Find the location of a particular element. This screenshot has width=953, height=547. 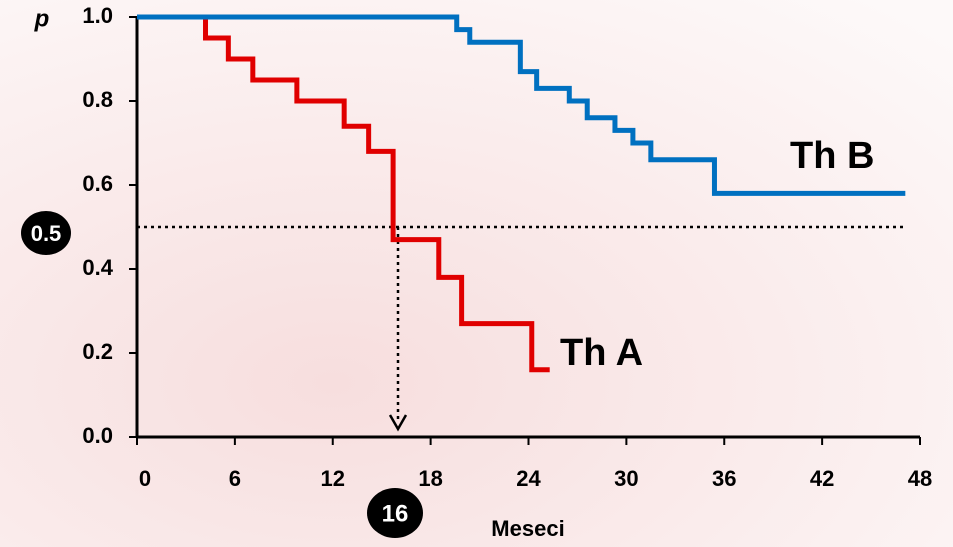

x-tick-label: 6 is located at coordinates (235, 478).